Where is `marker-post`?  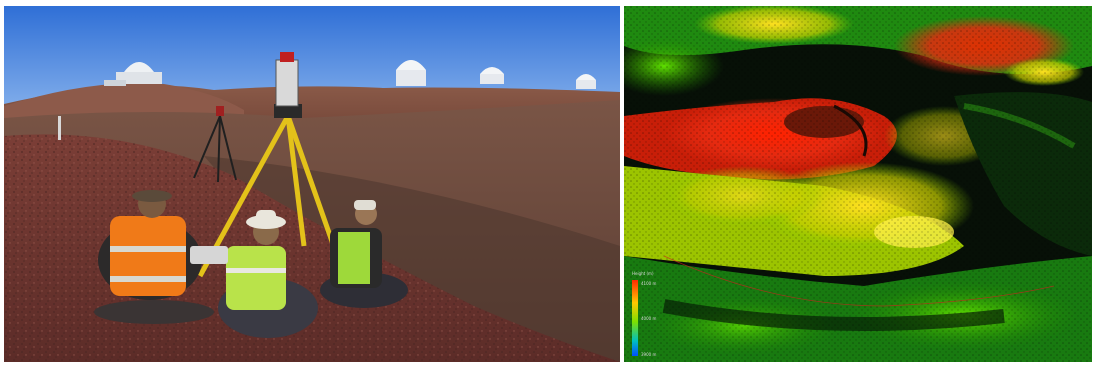
marker-post is located at coordinates (59, 128).